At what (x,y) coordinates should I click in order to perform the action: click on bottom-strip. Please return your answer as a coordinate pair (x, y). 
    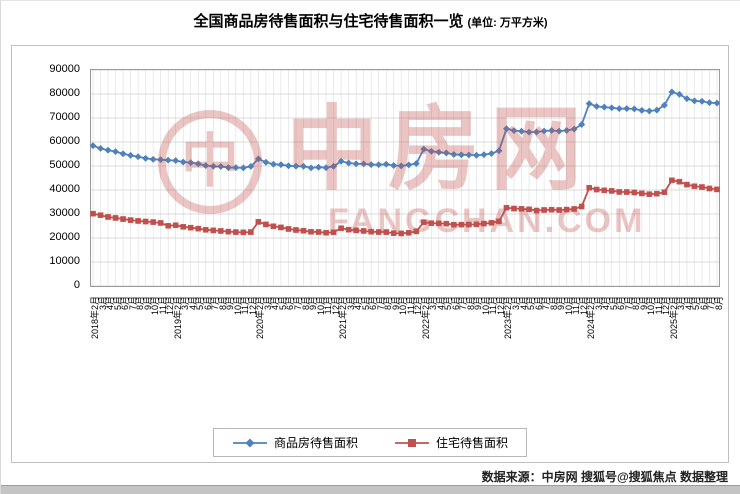
    Looking at the image, I should click on (370, 489).